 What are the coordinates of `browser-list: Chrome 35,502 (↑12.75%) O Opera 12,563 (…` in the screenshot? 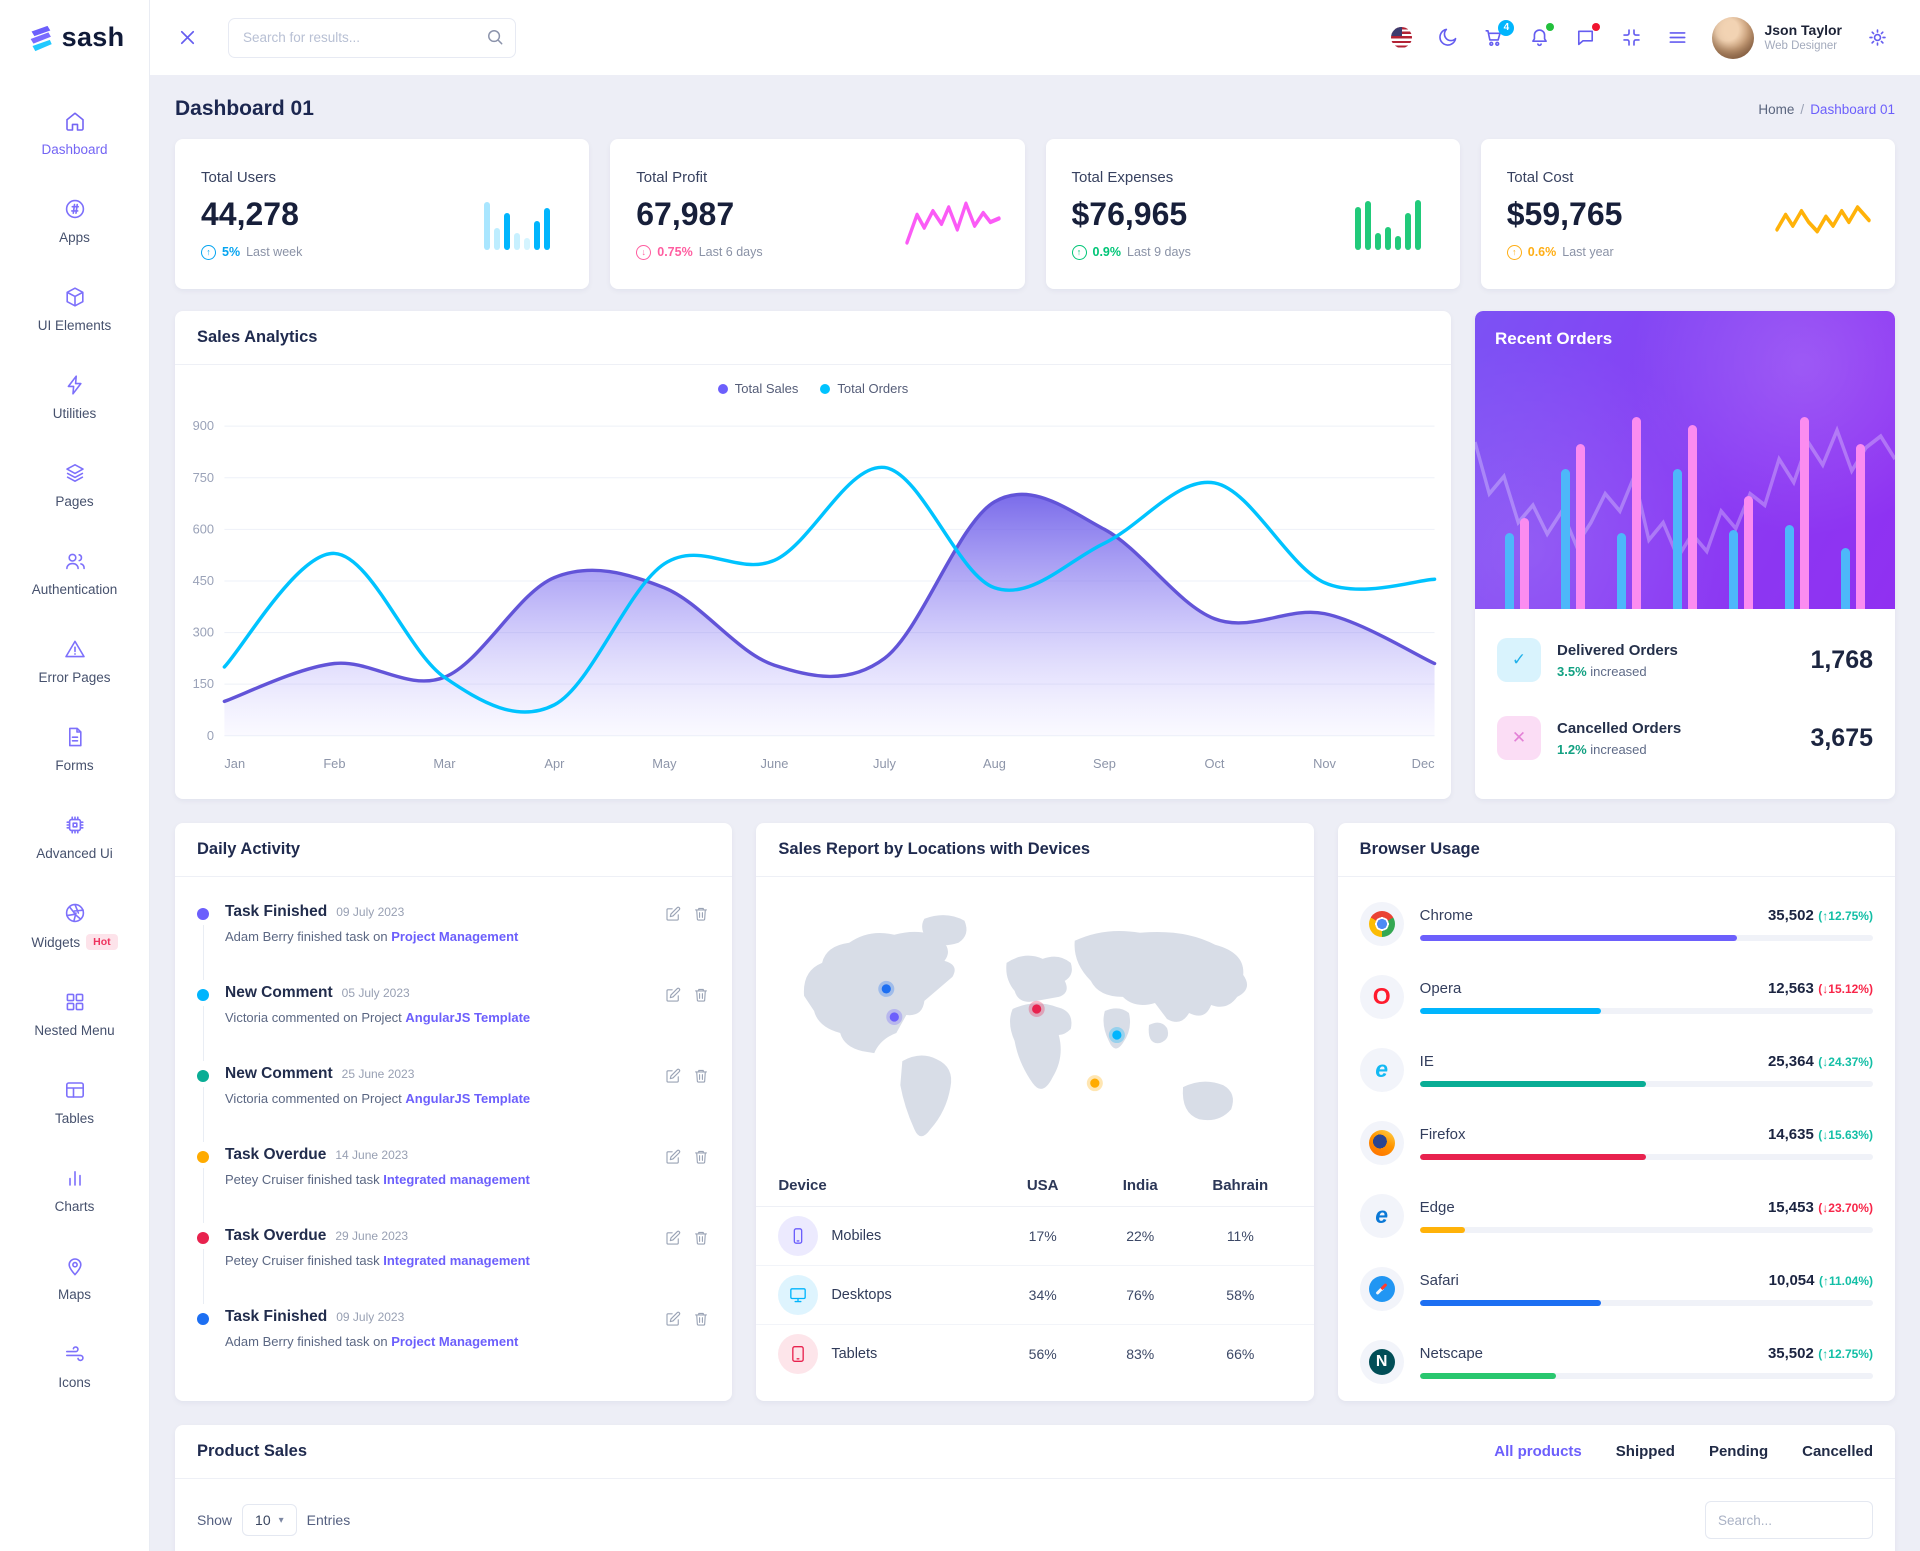 It's located at (1616, 1139).